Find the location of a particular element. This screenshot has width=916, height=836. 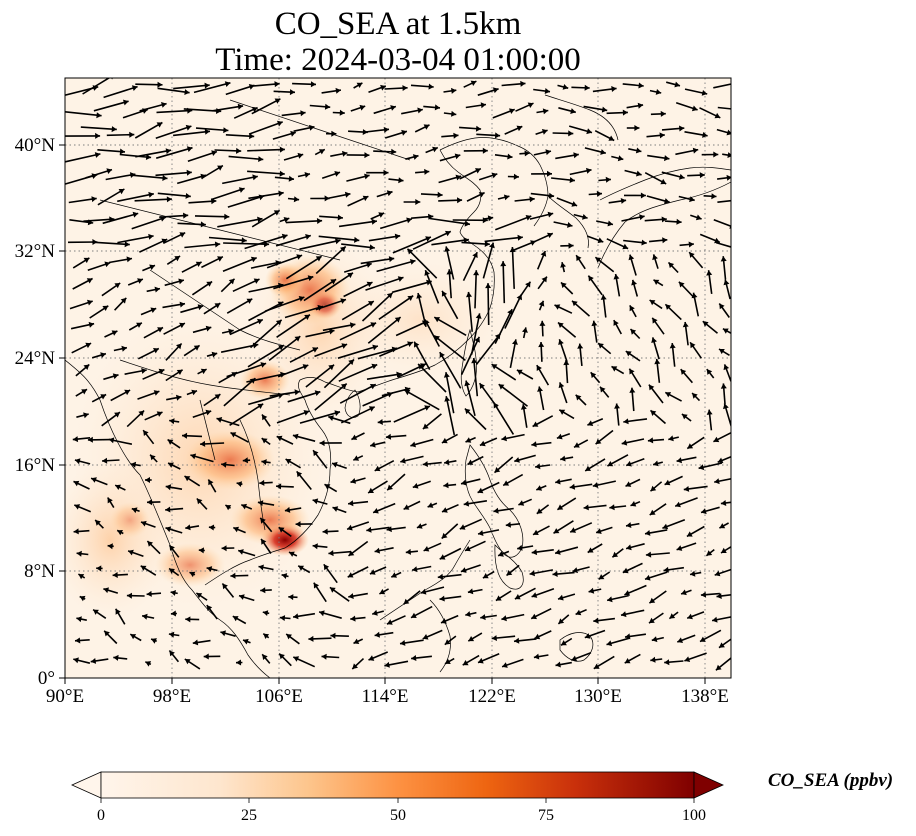

x-tick-label: 122°E is located at coordinates (492, 696).